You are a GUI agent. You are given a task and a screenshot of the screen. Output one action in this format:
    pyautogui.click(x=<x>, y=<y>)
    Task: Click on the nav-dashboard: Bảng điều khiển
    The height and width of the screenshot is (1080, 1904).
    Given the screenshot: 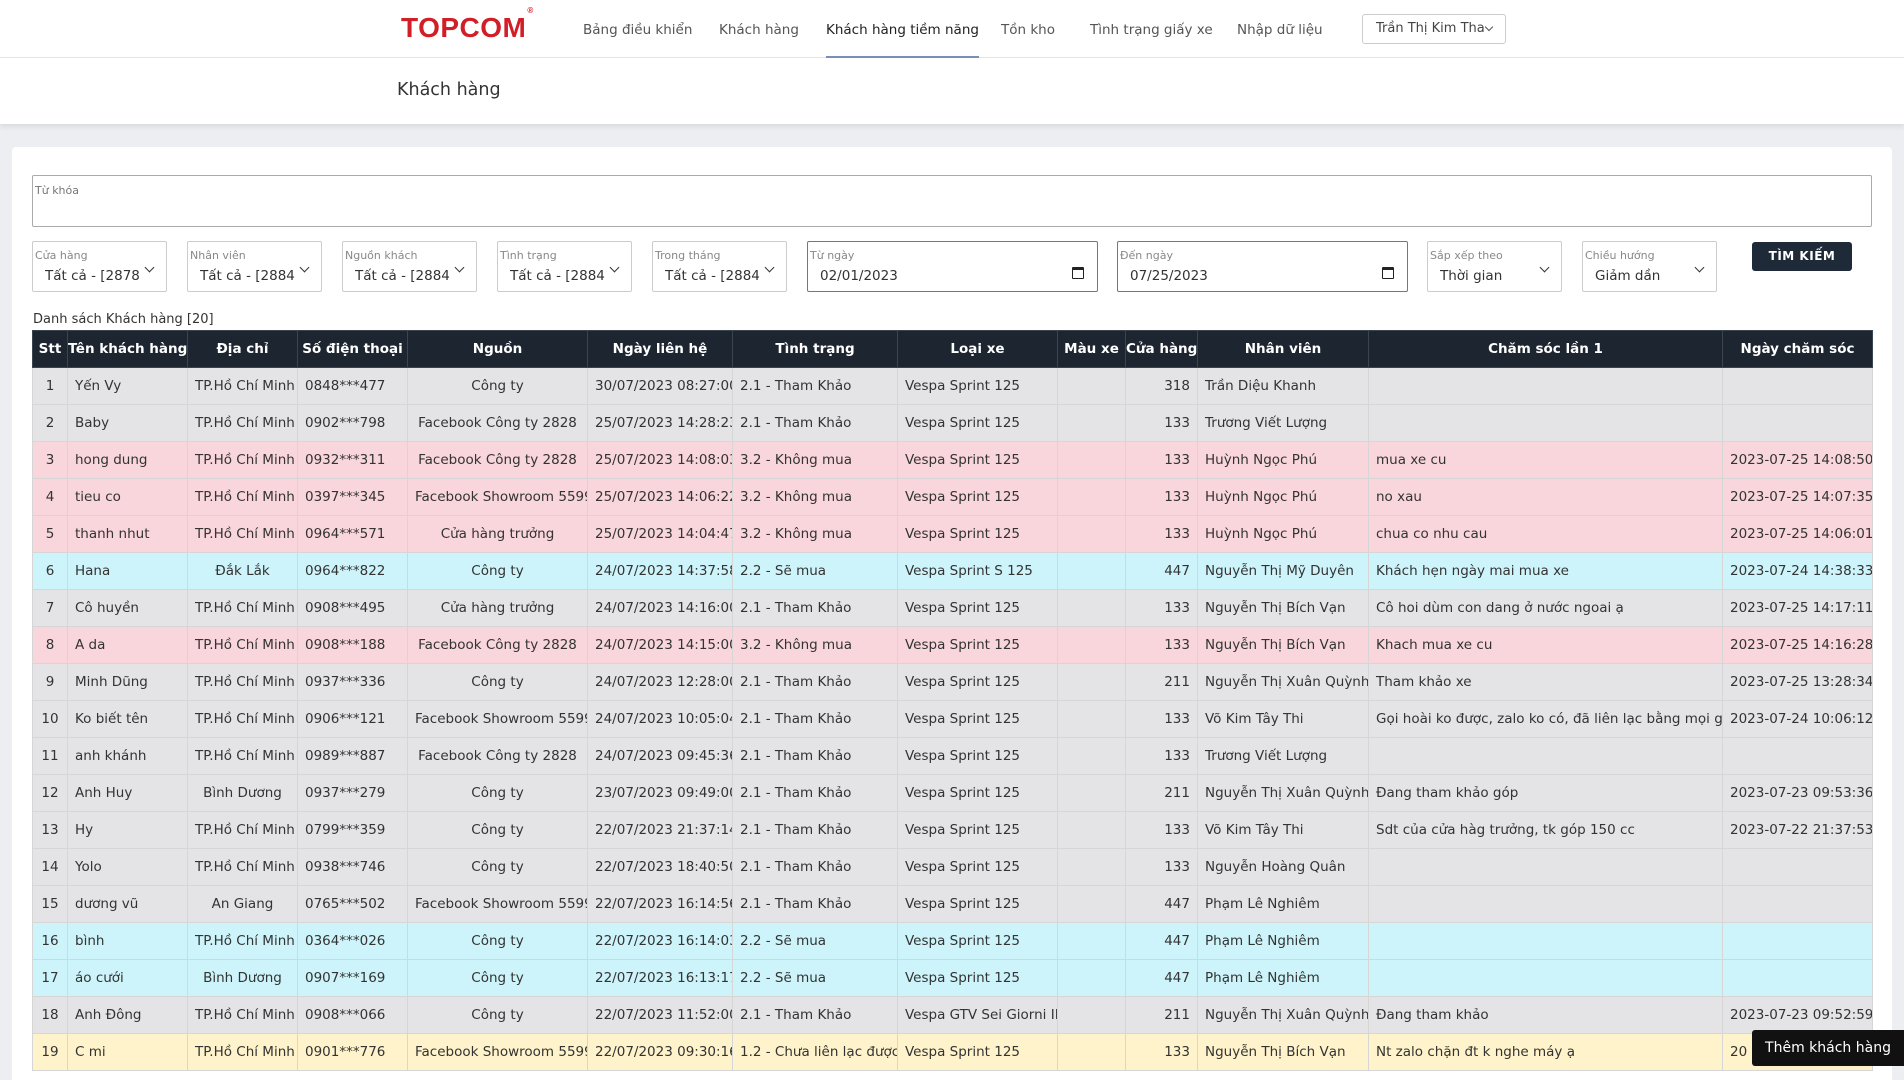 What is the action you would take?
    pyautogui.click(x=638, y=30)
    